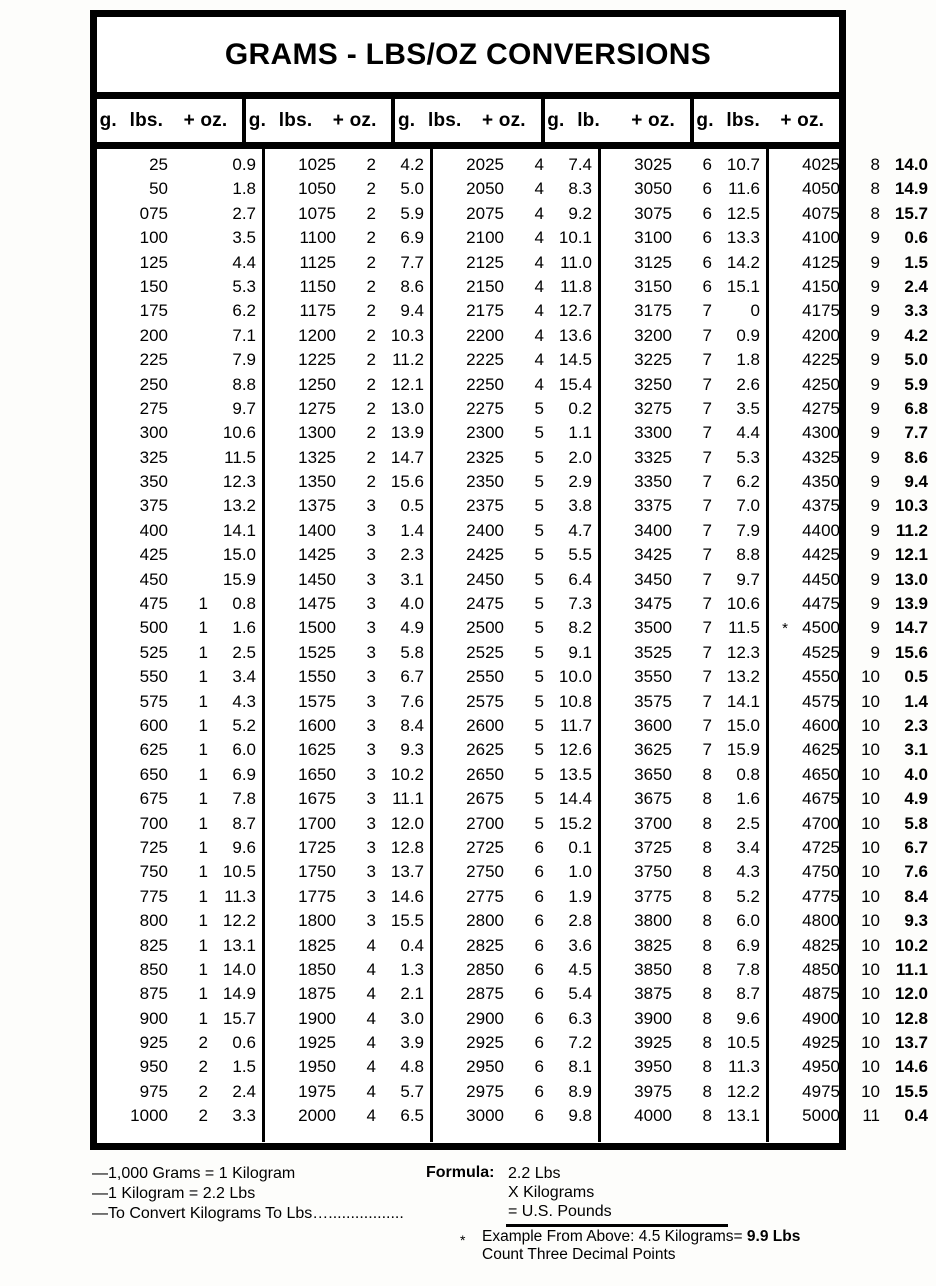 The width and height of the screenshot is (936, 1286). What do you see at coordinates (916, 872) in the screenshot?
I see `cell-ounces: 7.6` at bounding box center [916, 872].